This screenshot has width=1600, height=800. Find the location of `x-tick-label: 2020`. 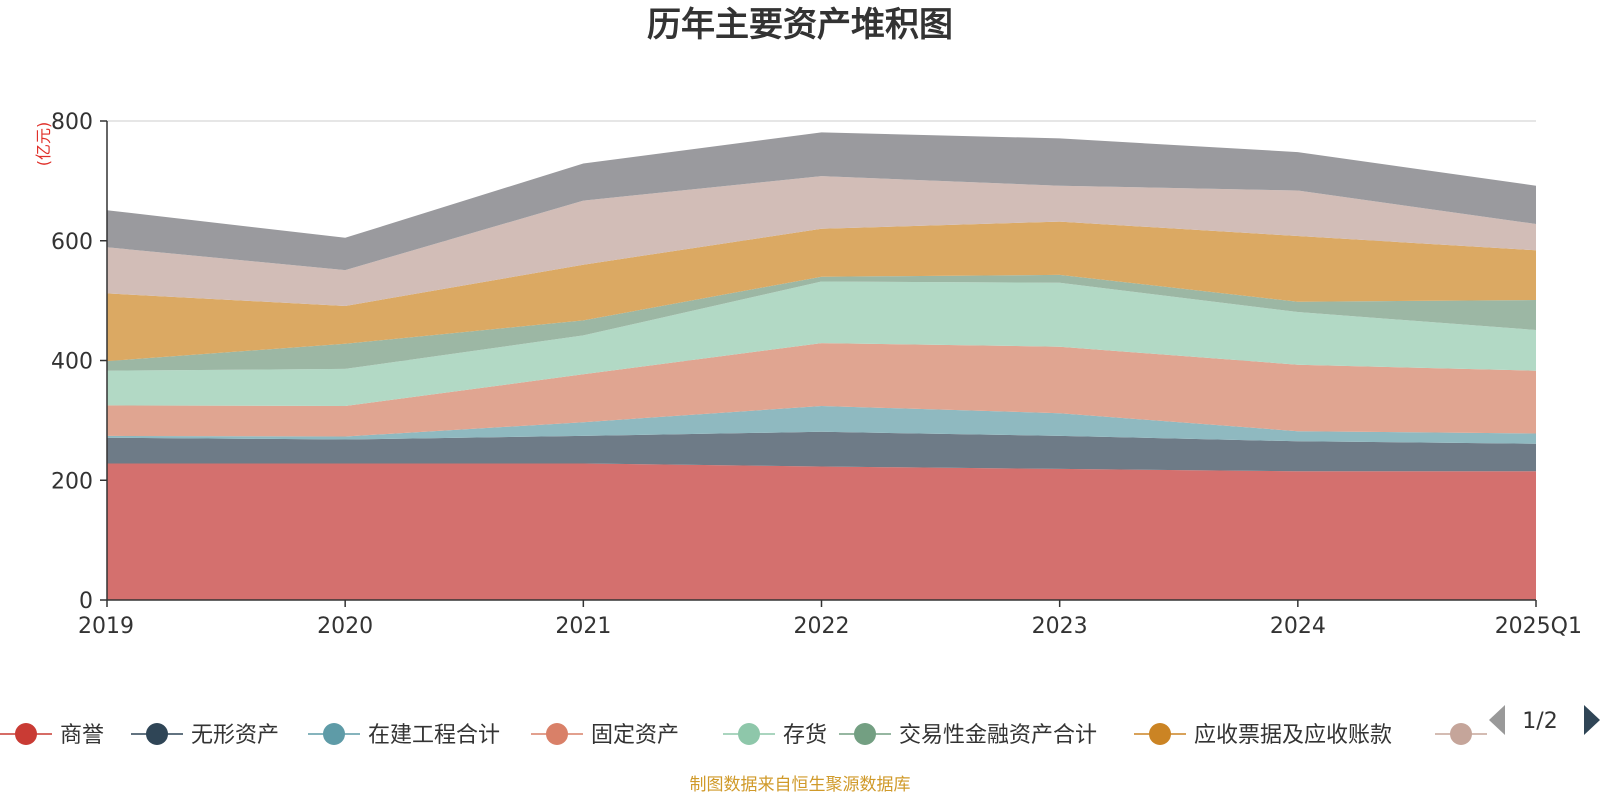

x-tick-label: 2020 is located at coordinates (345, 626).